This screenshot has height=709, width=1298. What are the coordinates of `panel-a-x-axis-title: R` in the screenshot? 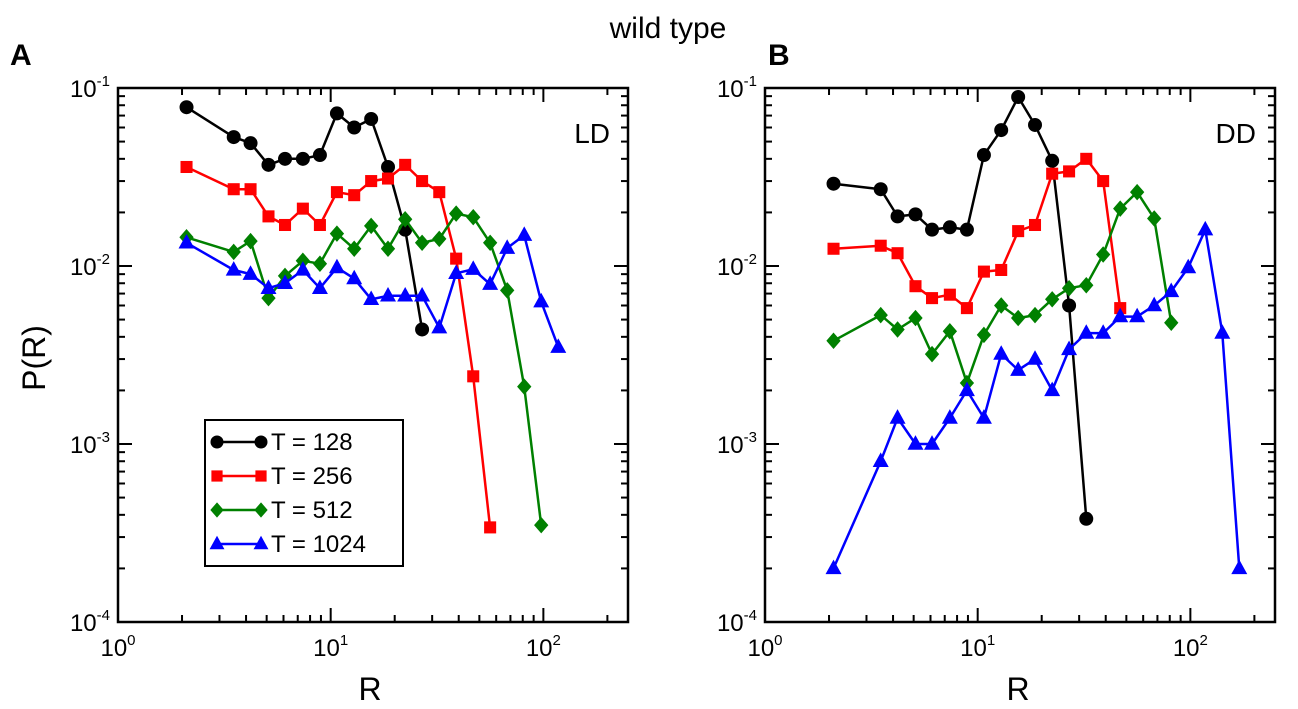 It's located at (369, 689).